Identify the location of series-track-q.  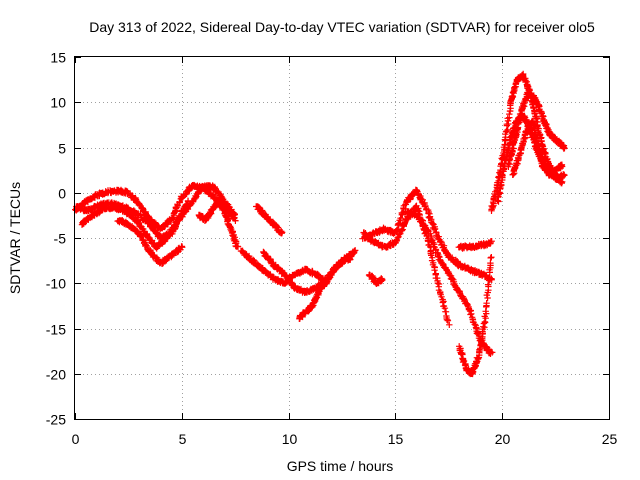
(536, 129).